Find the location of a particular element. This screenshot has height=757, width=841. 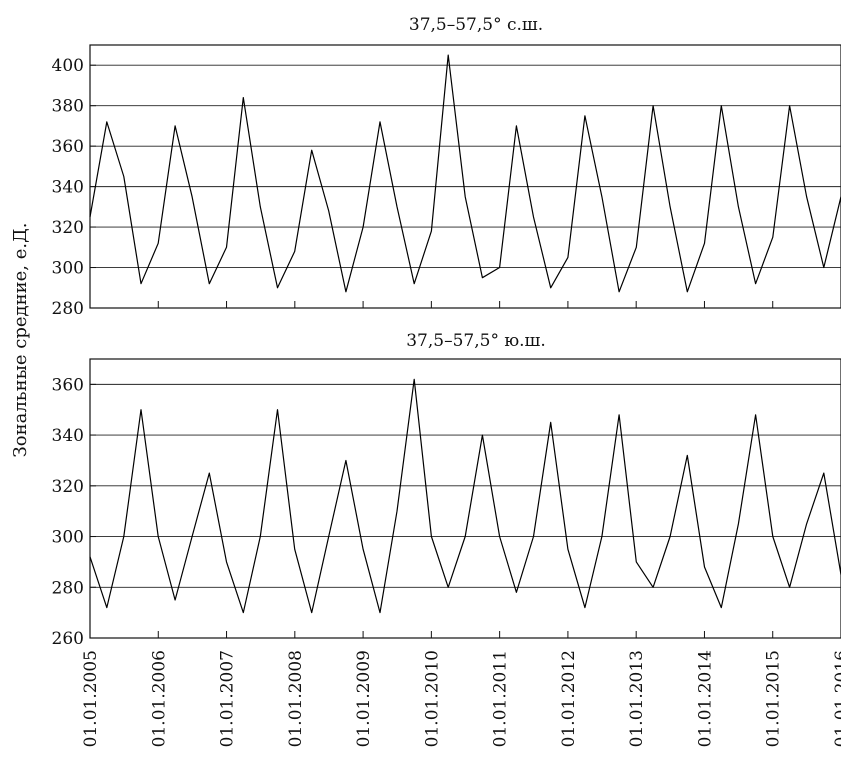

x-tick-label-7: 01.01.2012 is located at coordinates (569, 698).